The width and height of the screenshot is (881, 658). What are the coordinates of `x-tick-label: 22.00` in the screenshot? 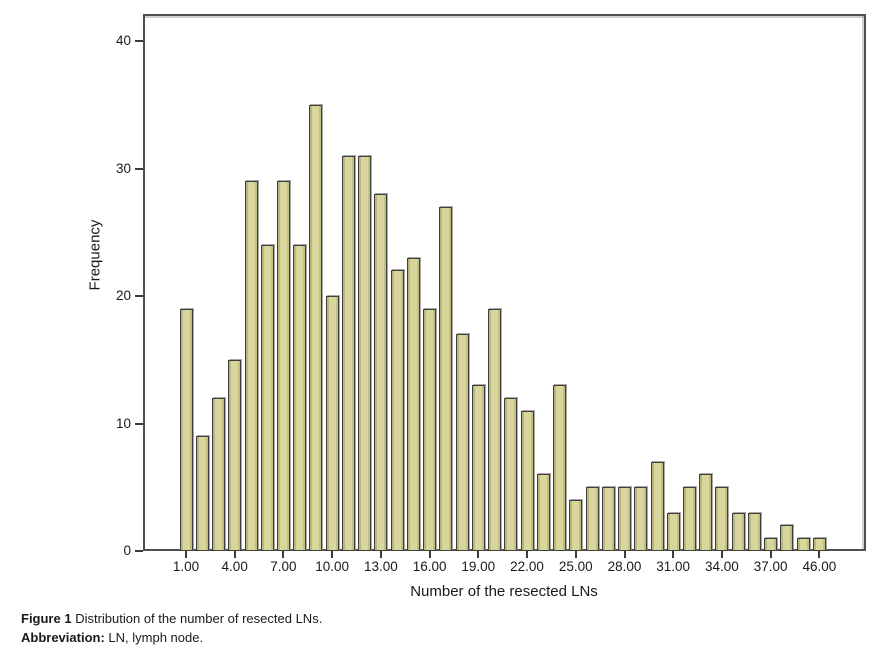 It's located at (527, 566).